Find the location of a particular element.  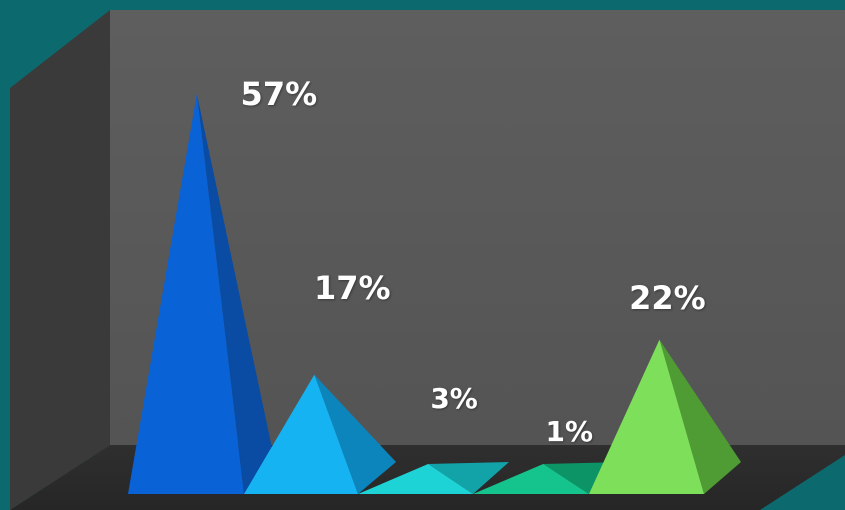

data-label: 22% is located at coordinates (667, 297).